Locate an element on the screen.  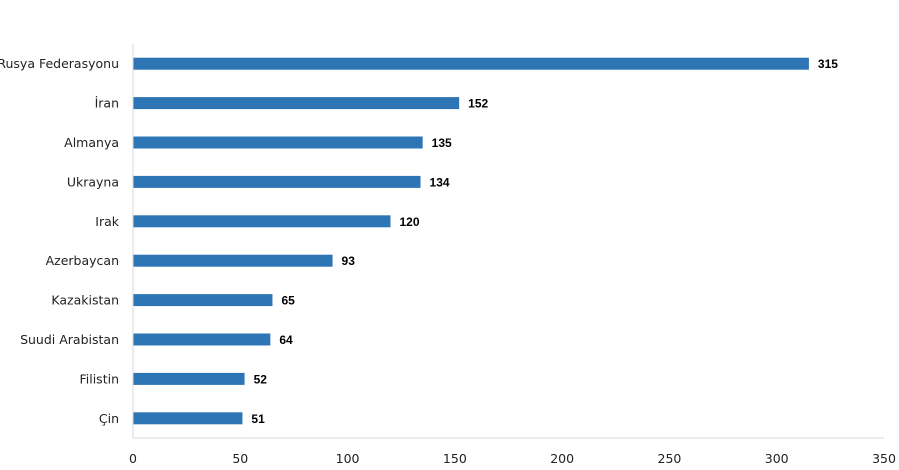
x-tick-label: 150 is located at coordinates (455, 458).